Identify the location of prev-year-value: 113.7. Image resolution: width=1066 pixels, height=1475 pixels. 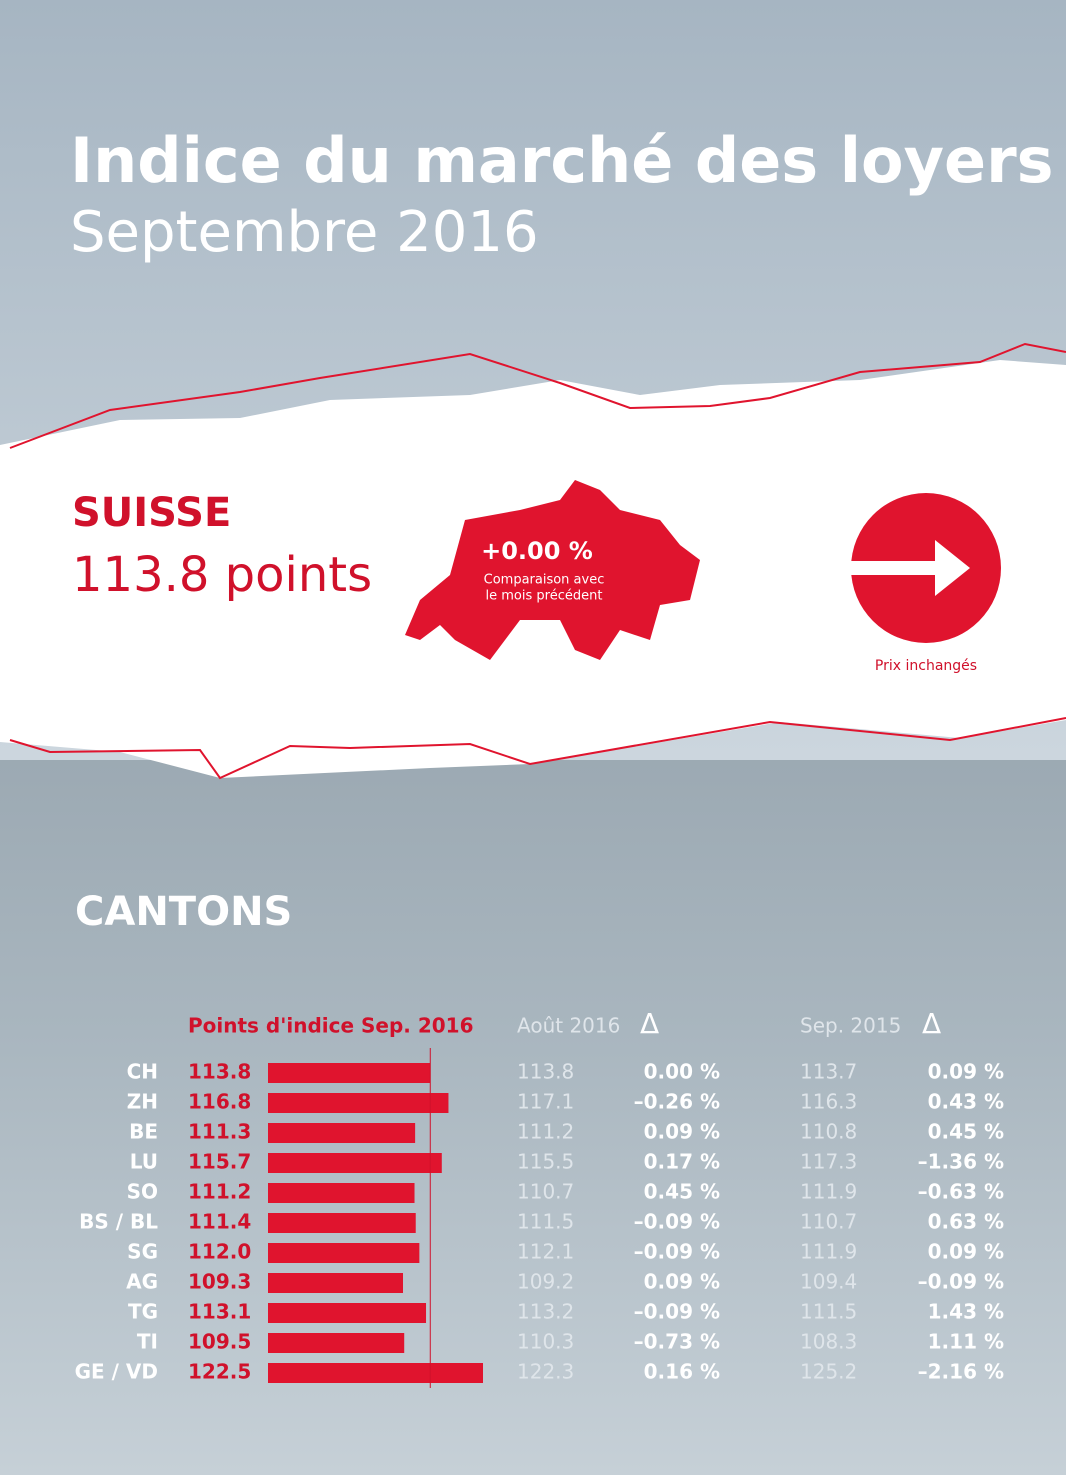
(828, 1072).